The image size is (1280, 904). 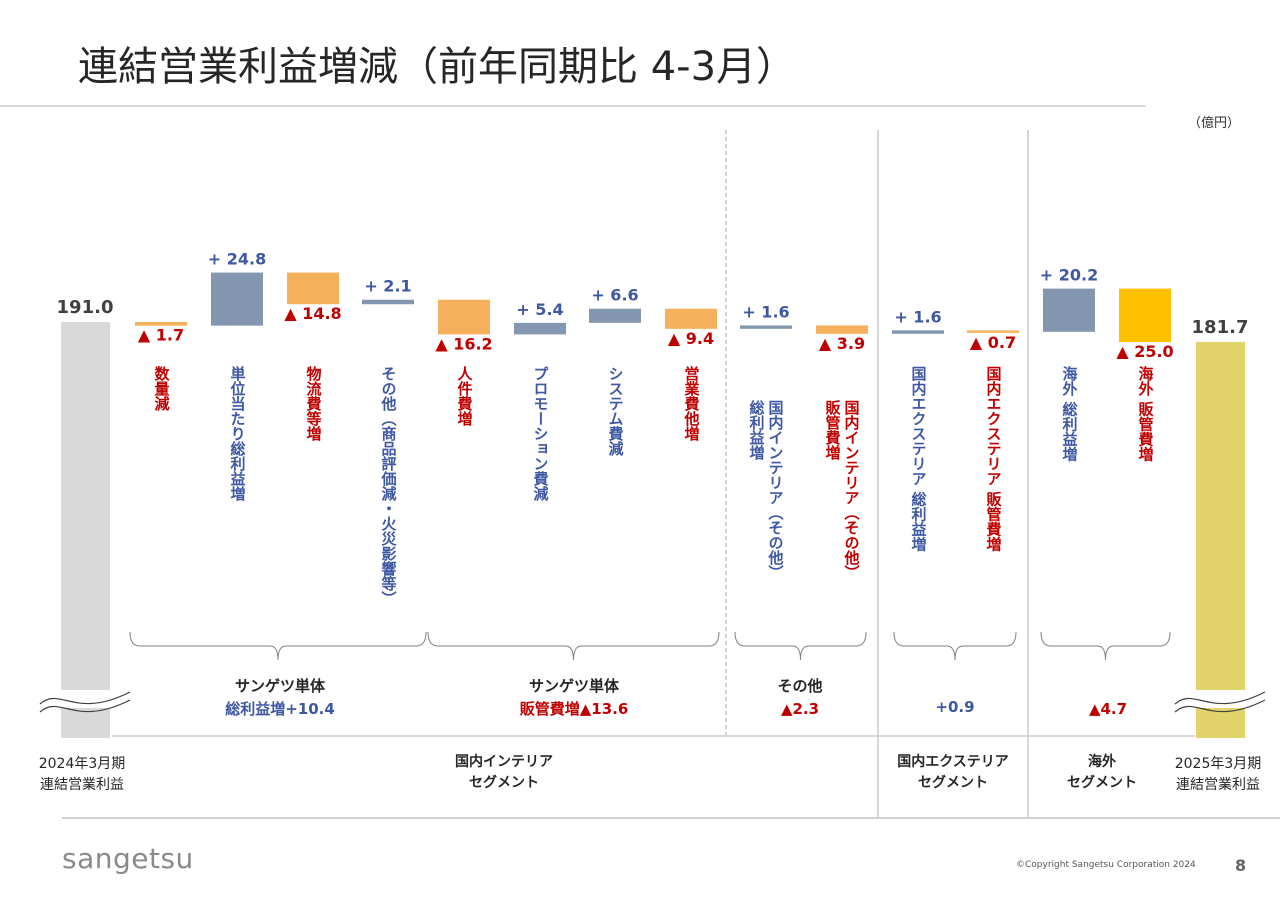 I want to click on page-number: 8, so click(x=1241, y=865).